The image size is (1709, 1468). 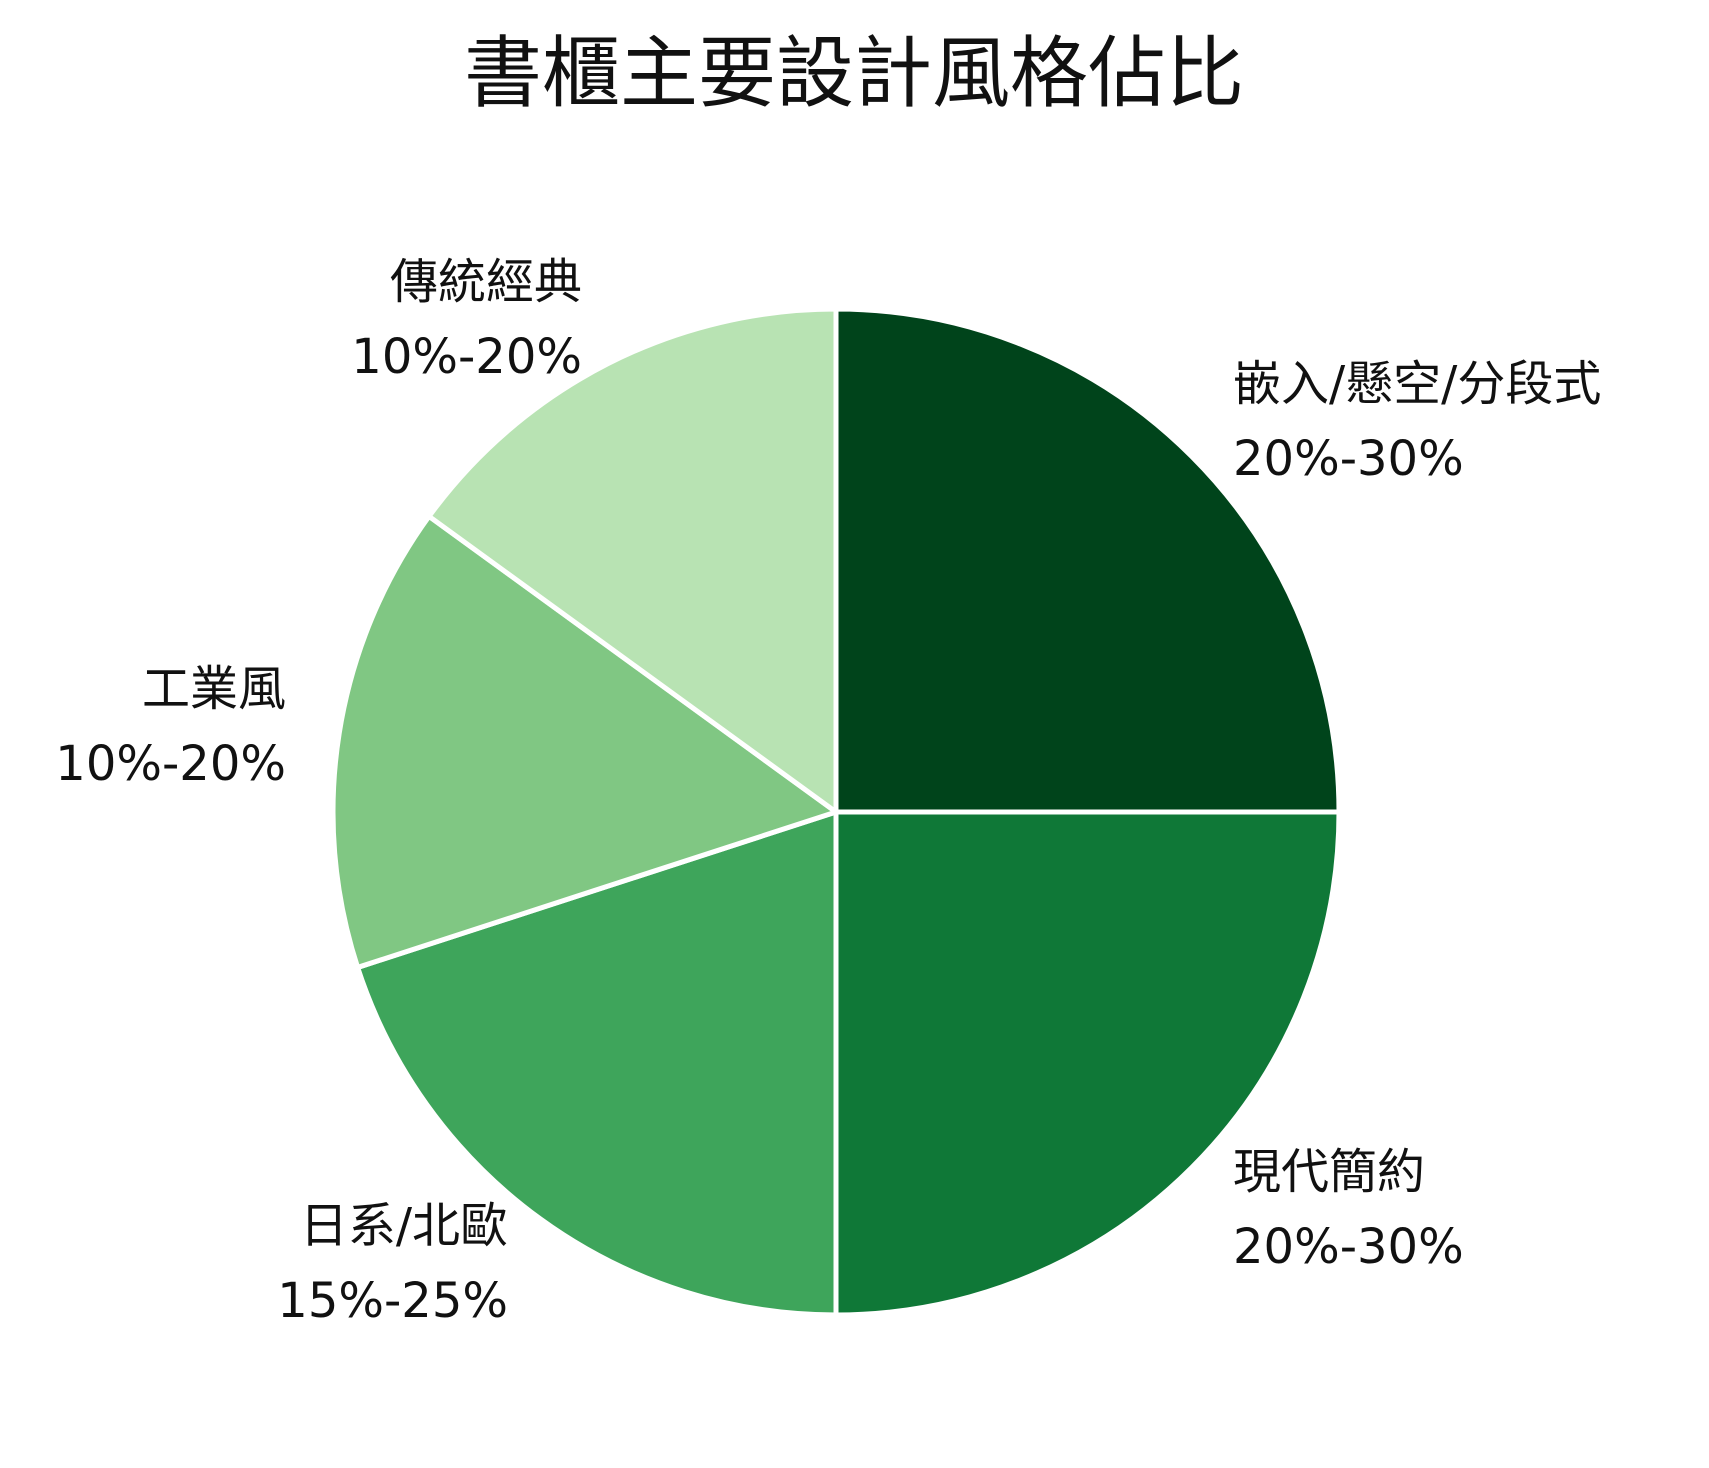 I want to click on slice-label-range-2: 20%-30%, so click(x=1348, y=1247).